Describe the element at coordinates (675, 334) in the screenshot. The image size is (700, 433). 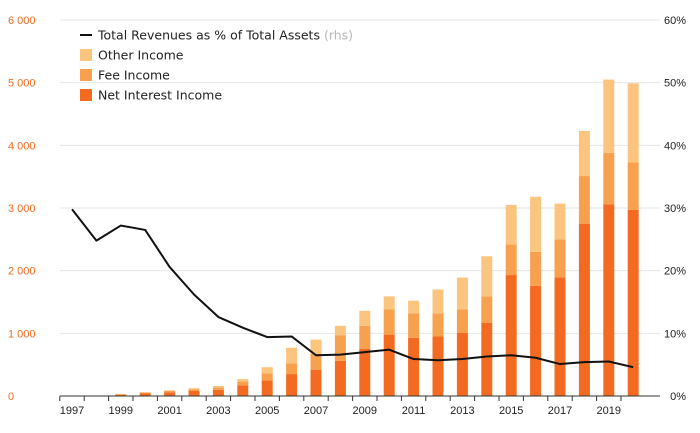
I see `y-right-tick-label: 10%` at that location.